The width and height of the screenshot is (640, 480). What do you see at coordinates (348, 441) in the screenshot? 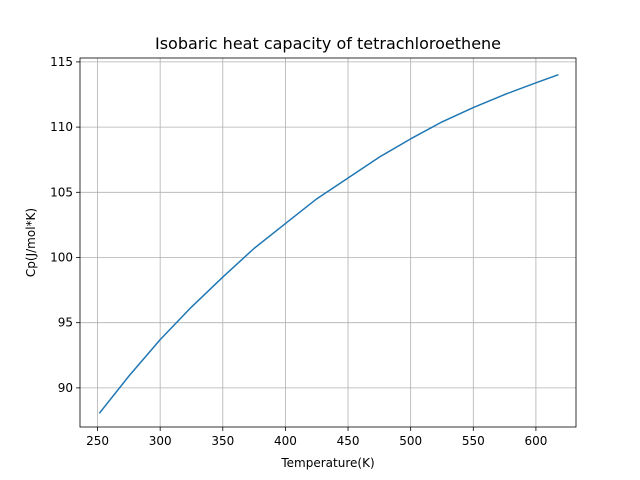
I see `x-tick-label: 450` at bounding box center [348, 441].